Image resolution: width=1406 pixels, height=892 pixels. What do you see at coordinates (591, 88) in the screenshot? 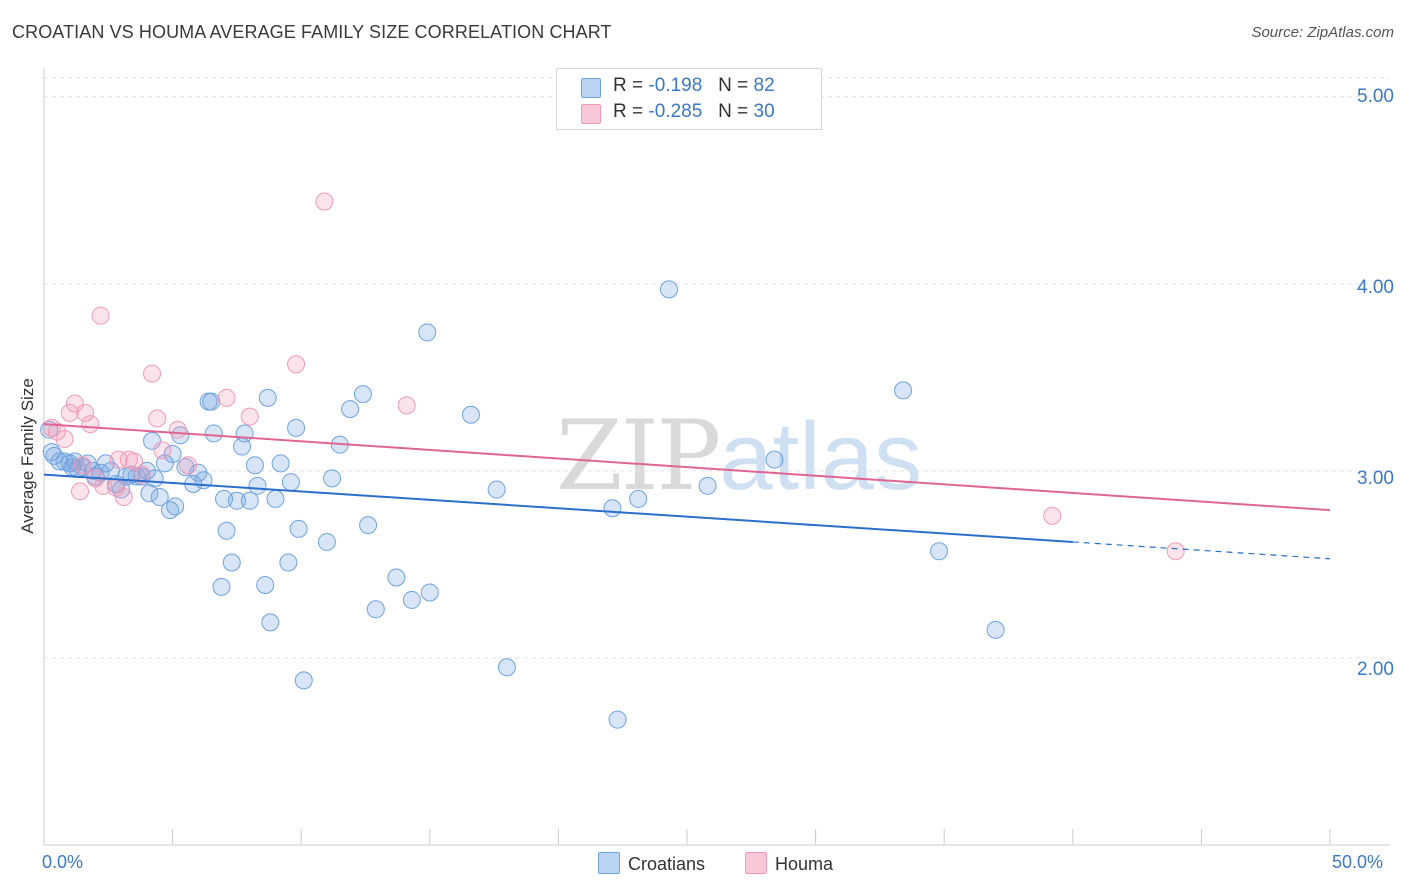
I see `croatians-swatch` at bounding box center [591, 88].